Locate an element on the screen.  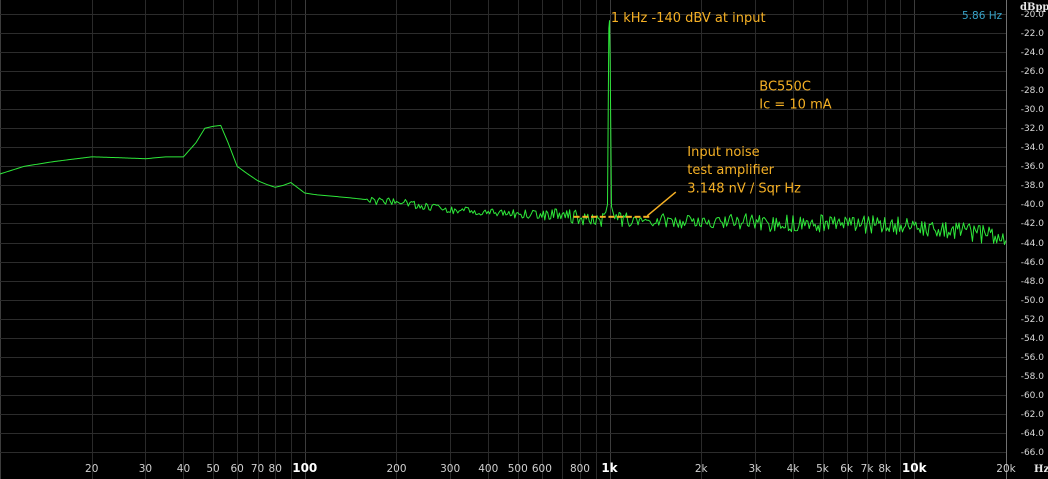
annotation-text: 1 kHz -140 dBV at input is located at coordinates (688, 18).